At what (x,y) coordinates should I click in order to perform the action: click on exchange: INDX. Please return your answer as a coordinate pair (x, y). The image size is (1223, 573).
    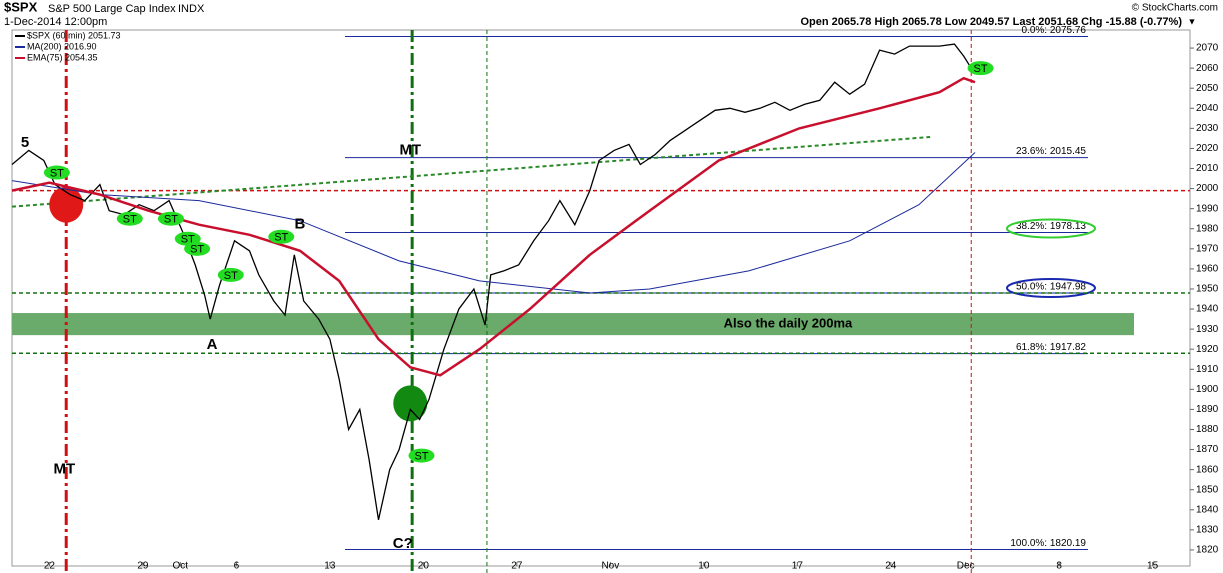
    Looking at the image, I should click on (191, 9).